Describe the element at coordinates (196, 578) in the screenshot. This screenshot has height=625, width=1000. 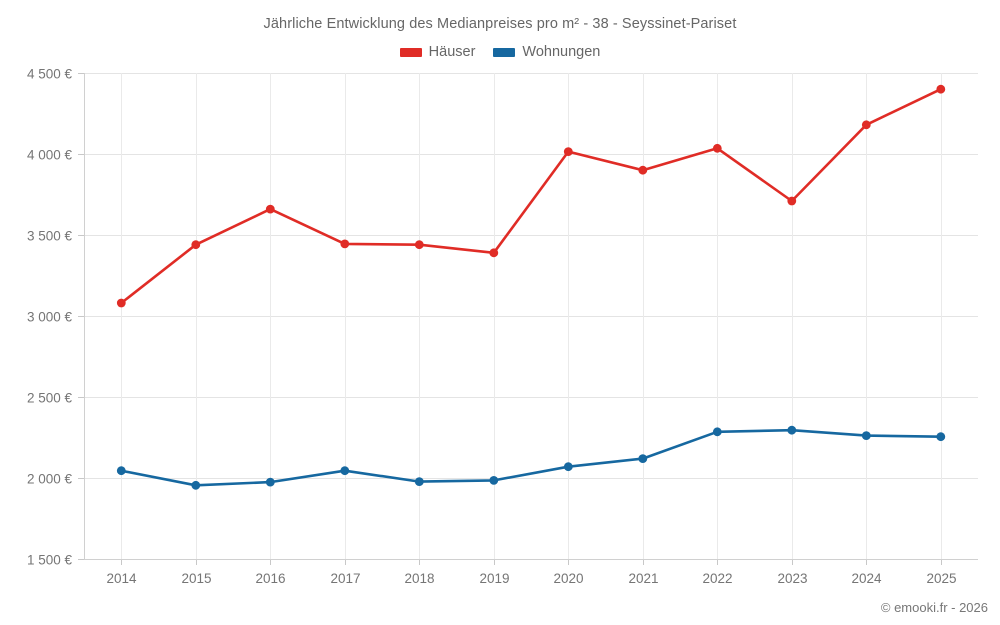
I see `x-axis-tick-label: 2015` at that location.